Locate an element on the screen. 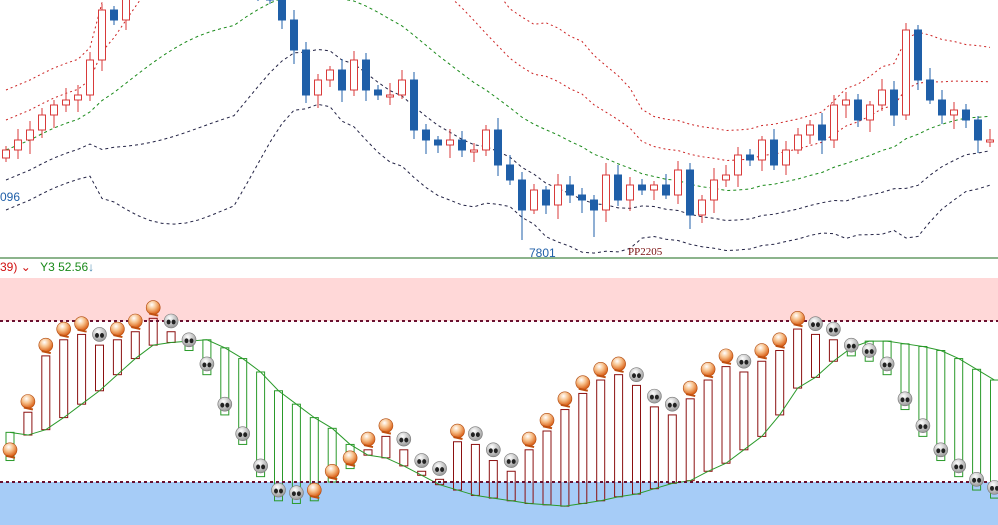 The height and width of the screenshot is (525, 998). overbought-zone is located at coordinates (499, 299).